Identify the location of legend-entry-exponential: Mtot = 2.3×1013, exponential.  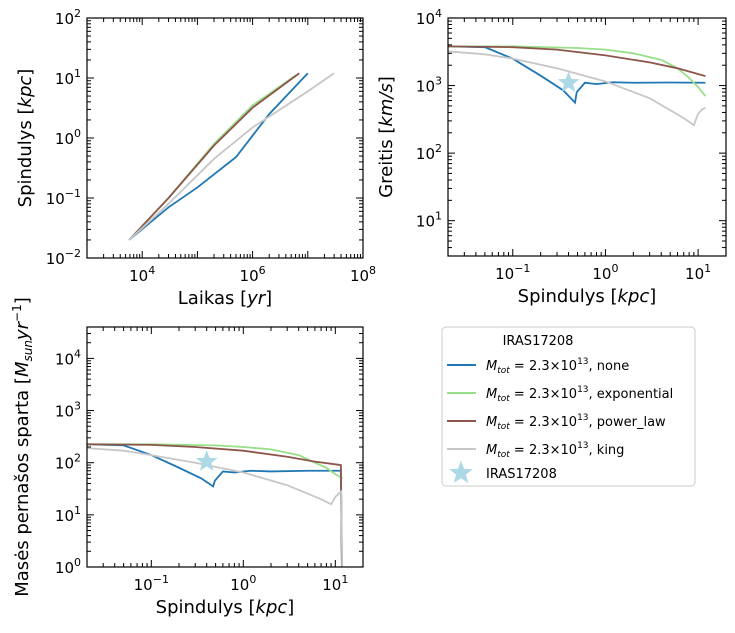
(560, 394).